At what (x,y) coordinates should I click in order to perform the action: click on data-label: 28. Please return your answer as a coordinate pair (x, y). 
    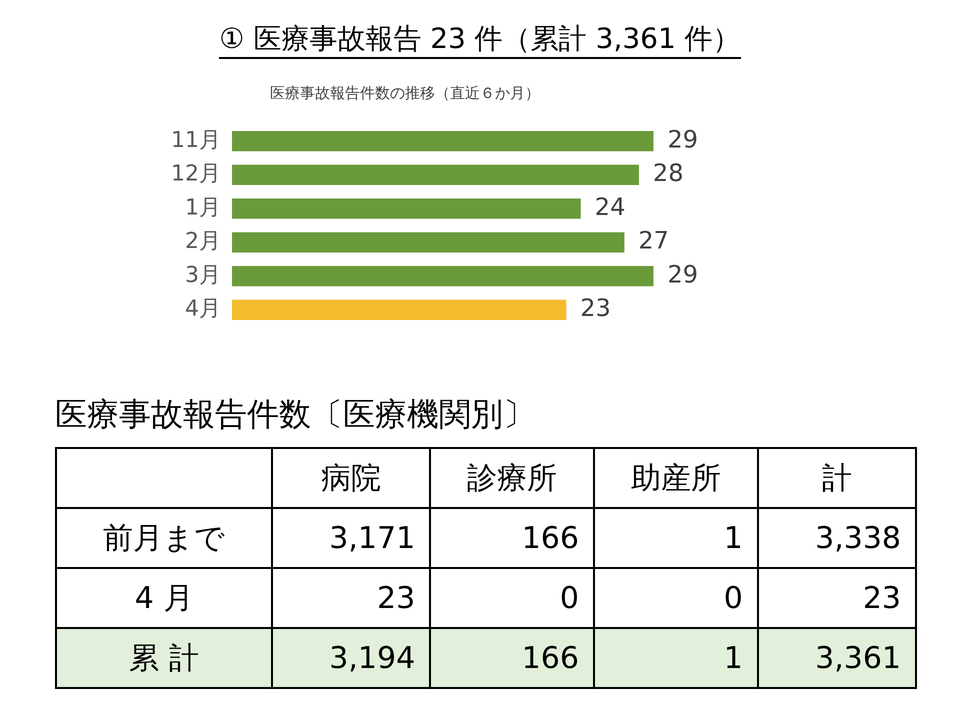
    Looking at the image, I should click on (668, 173).